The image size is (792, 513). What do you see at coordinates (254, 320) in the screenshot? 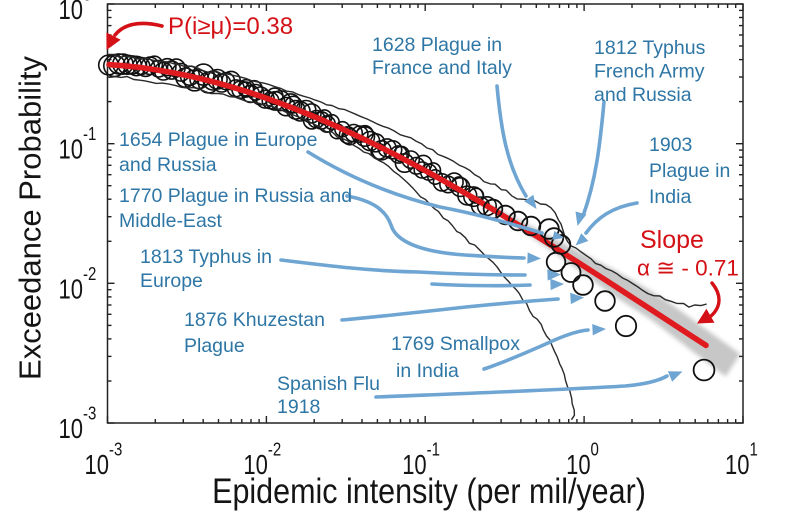
I see `svg-text: 1876 Khuzestan` at bounding box center [254, 320].